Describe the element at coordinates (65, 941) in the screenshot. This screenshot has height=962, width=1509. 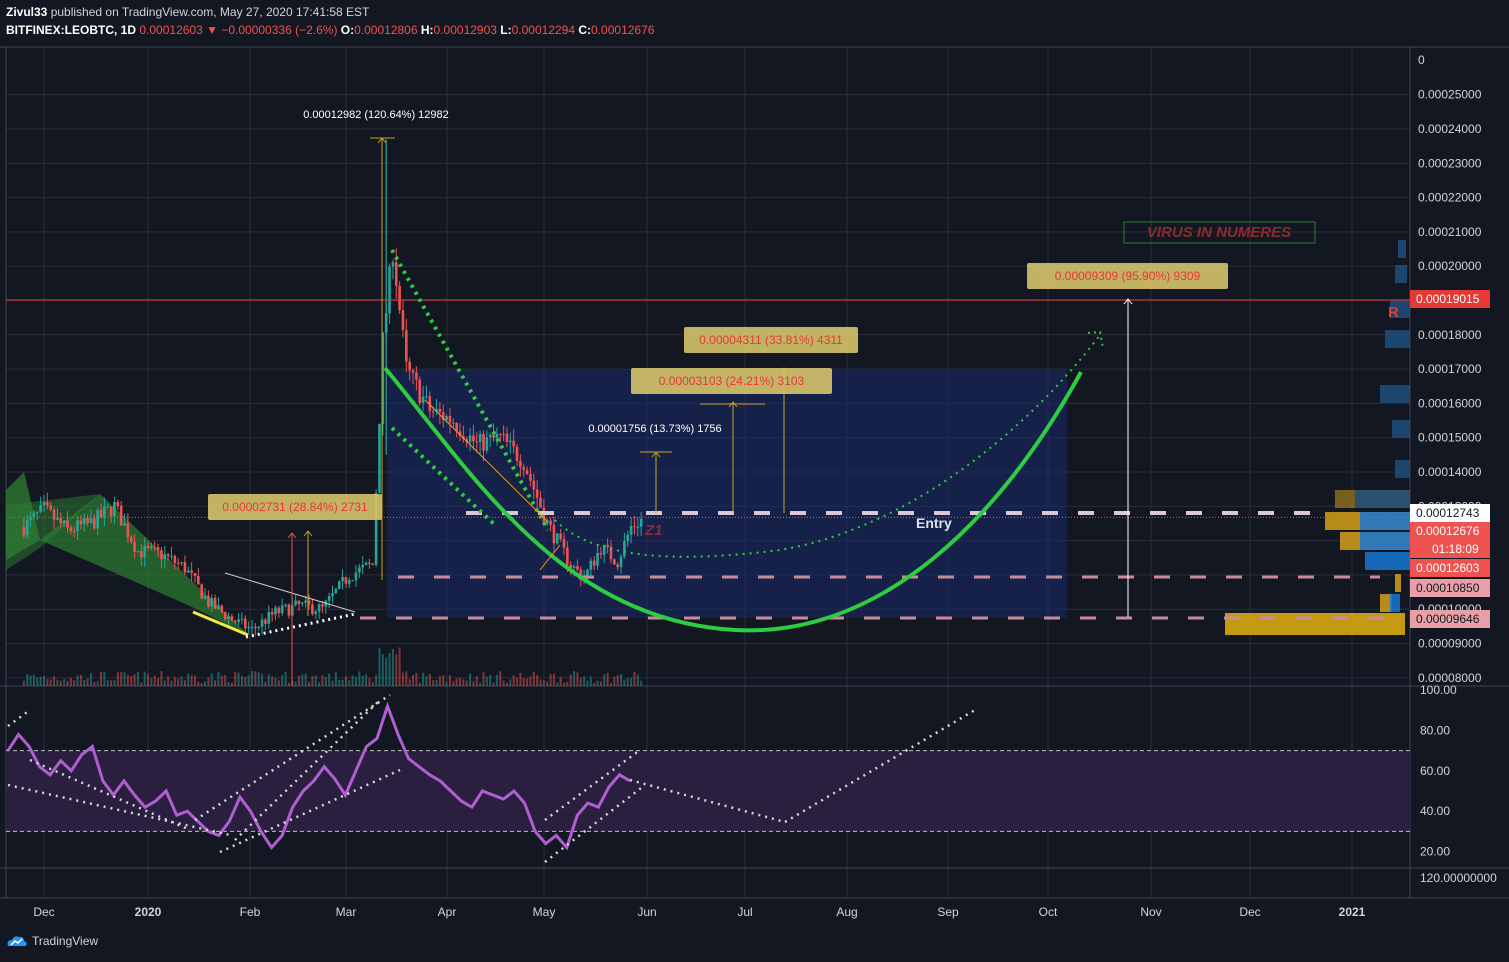
I see `tradingview-brand: TradingView` at that location.